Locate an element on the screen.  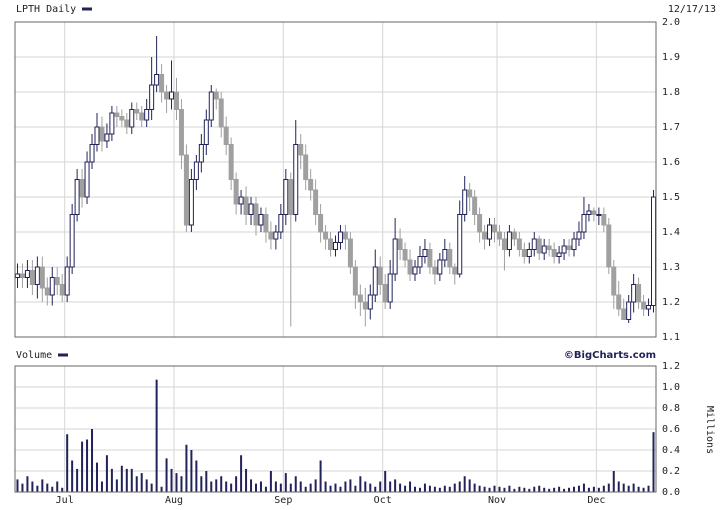
chart-title: LPTH Daily is located at coordinates (46, 9).